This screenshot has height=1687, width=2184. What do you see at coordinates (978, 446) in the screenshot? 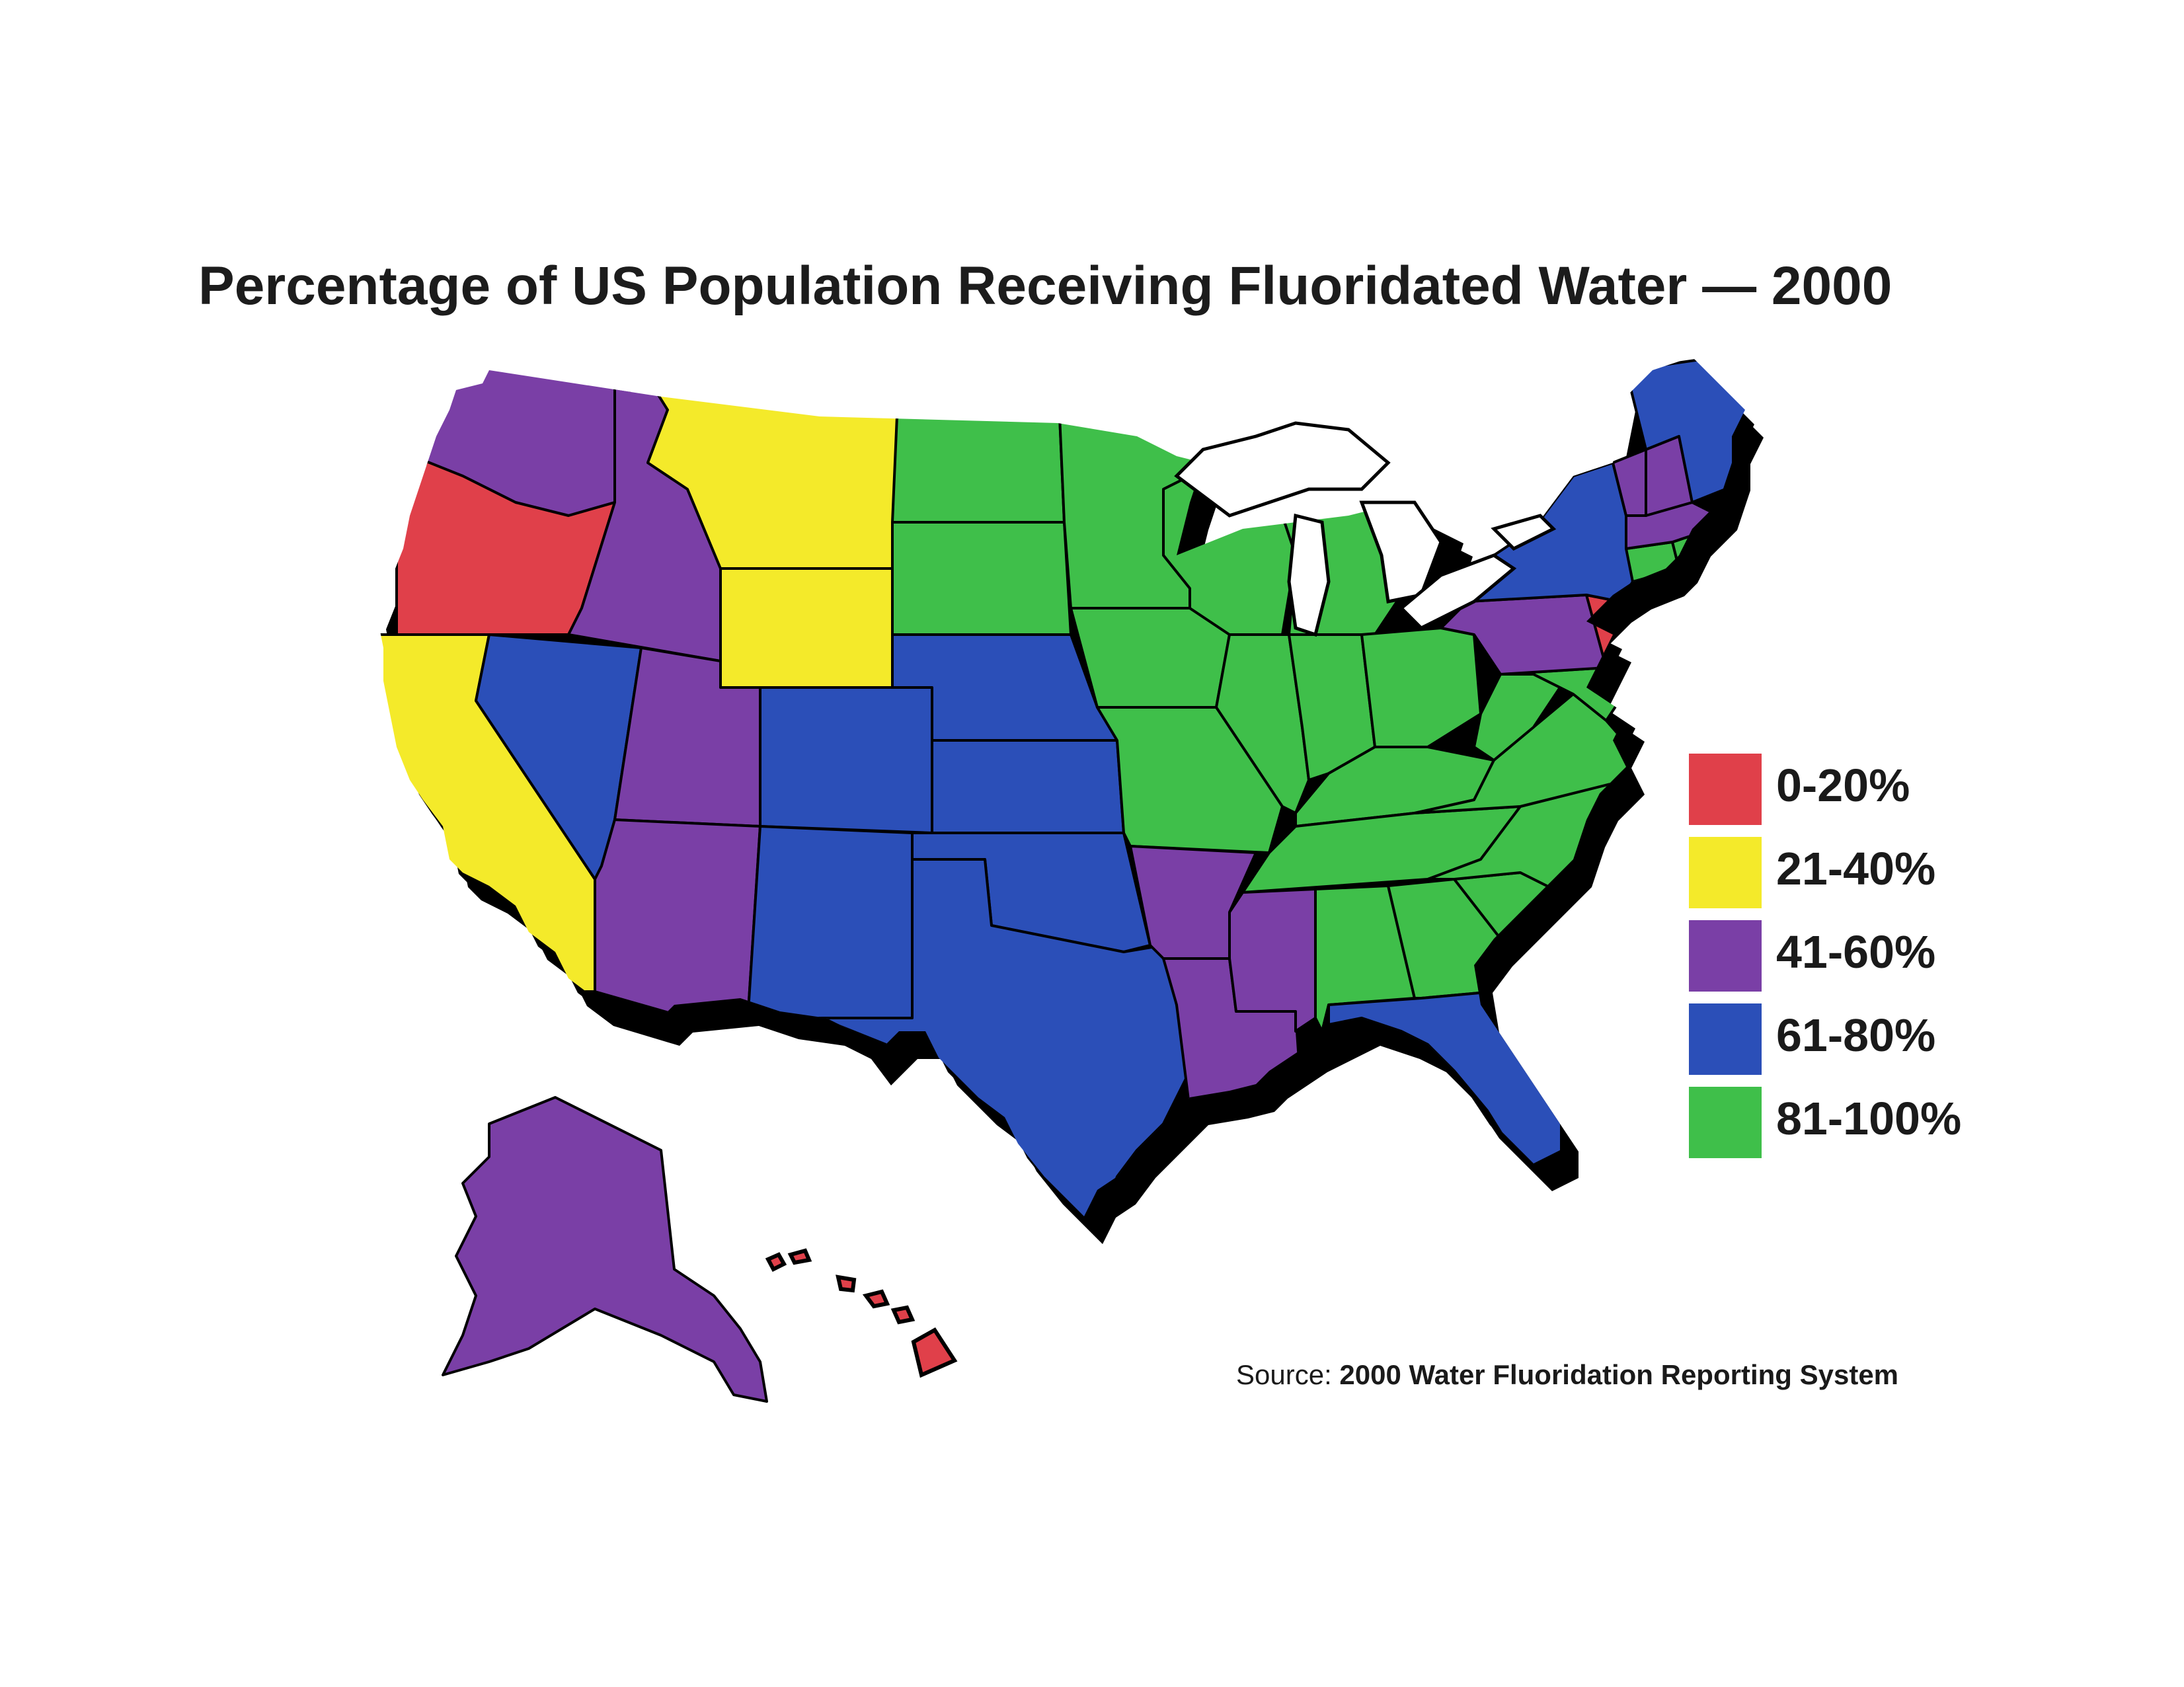
I see `state-nd` at bounding box center [978, 446].